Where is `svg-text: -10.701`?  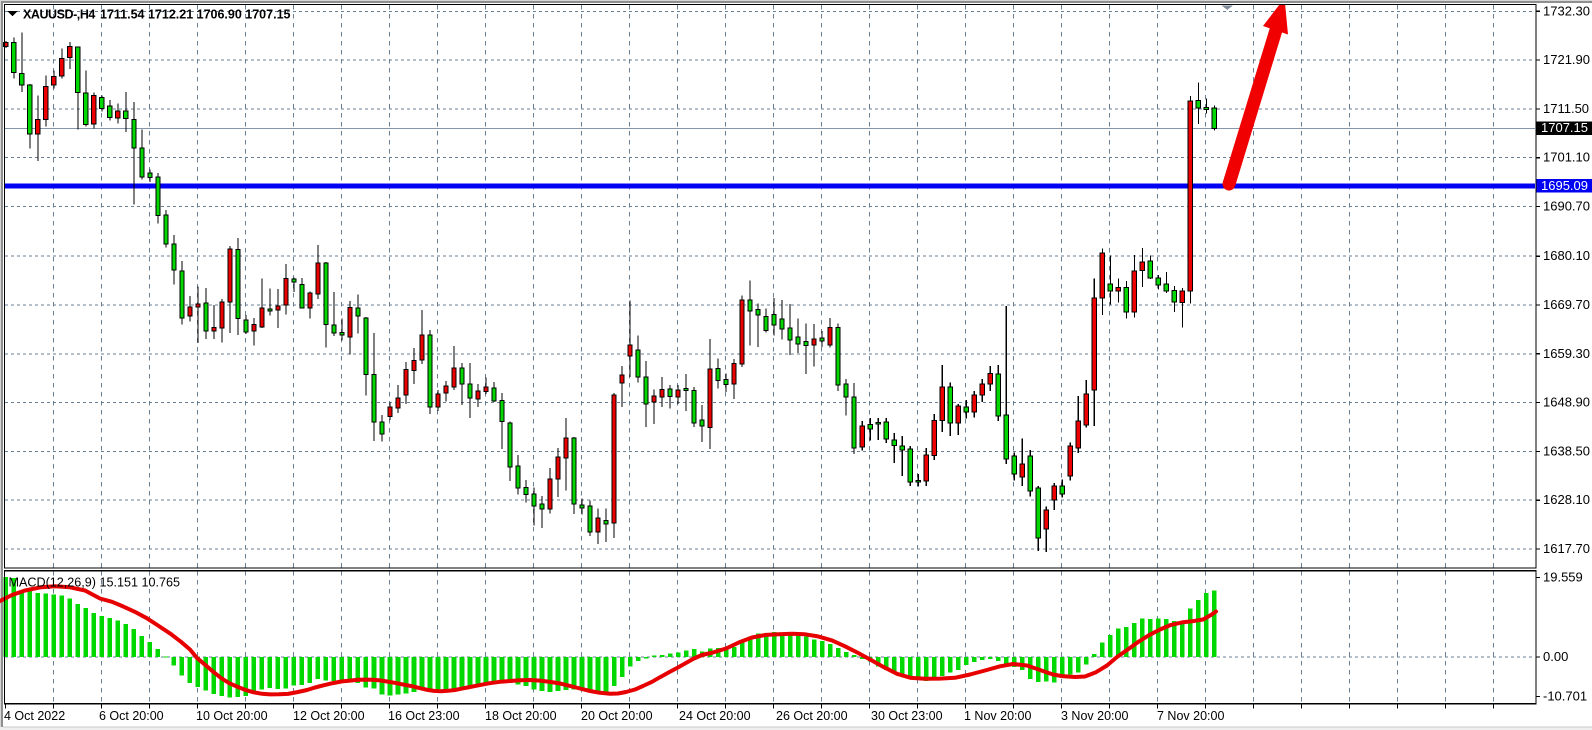 svg-text: -10.701 is located at coordinates (1565, 696).